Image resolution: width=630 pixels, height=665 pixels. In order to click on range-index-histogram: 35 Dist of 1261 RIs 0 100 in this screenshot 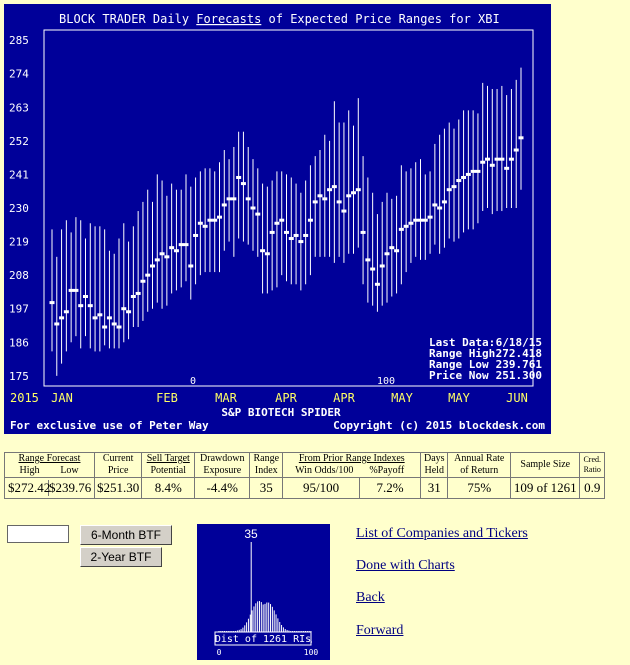, I will do `click(263, 592)`.